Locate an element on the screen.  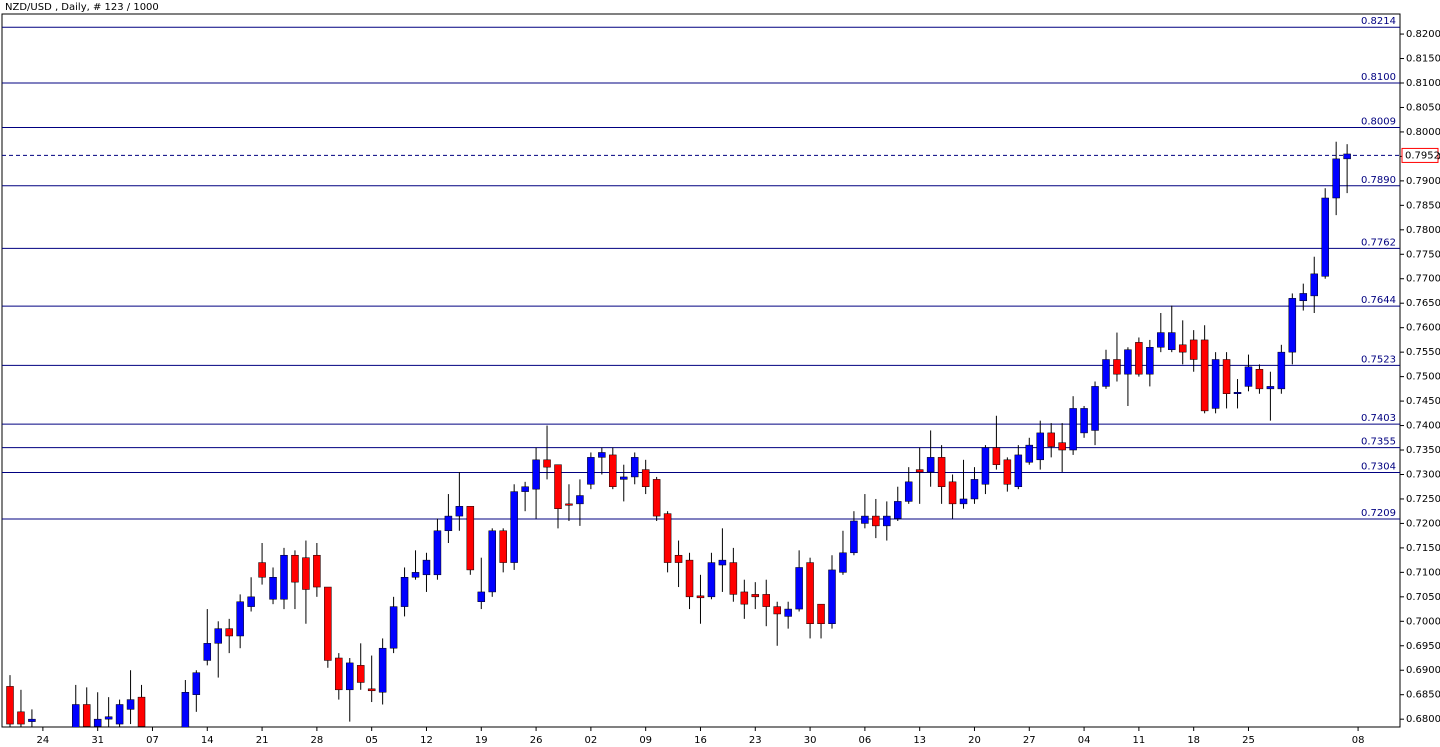
x-tick-label: 19 is located at coordinates (481, 740).